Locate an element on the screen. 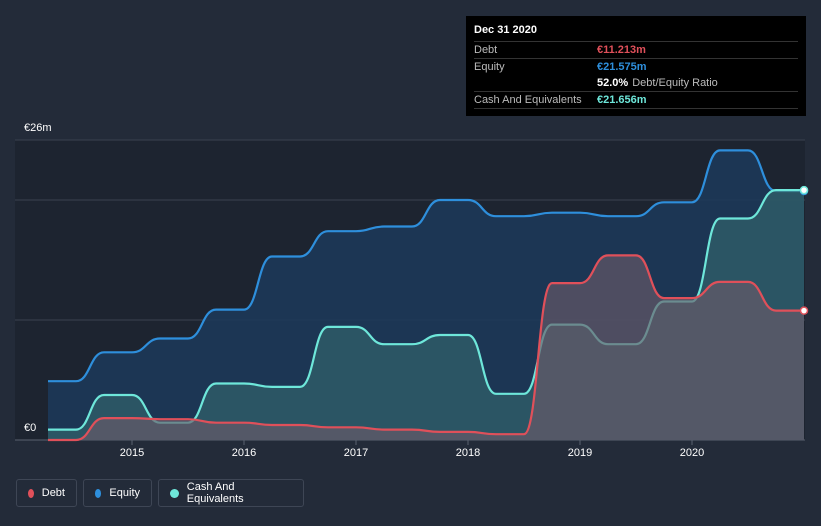 Image resolution: width=821 pixels, height=526 pixels. tooltip-cash-value: €21.656m is located at coordinates (622, 100).